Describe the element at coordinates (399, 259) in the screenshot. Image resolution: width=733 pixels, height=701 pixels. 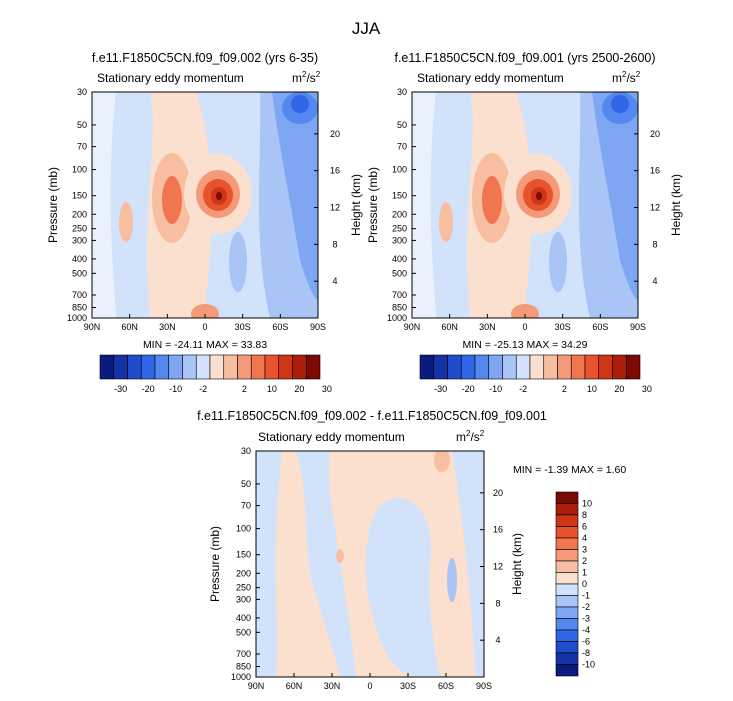
I see `y-tick-label: 400` at that location.